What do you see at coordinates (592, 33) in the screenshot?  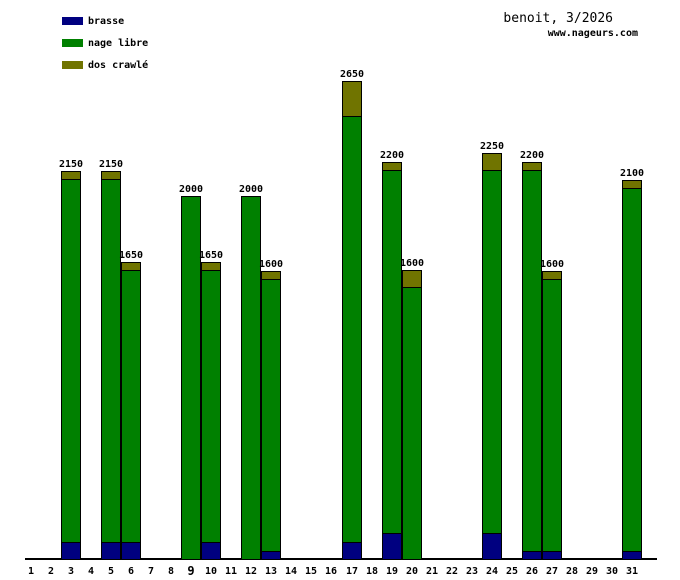 I see `website-label: www.nageurs.com` at bounding box center [592, 33].